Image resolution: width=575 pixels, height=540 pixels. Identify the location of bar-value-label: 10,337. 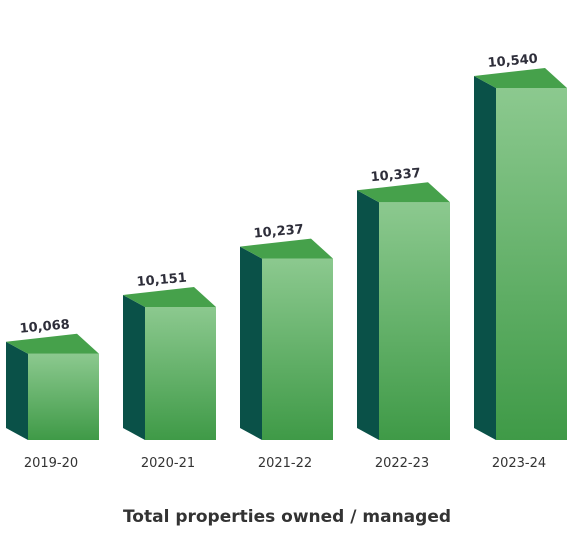
(395, 175).